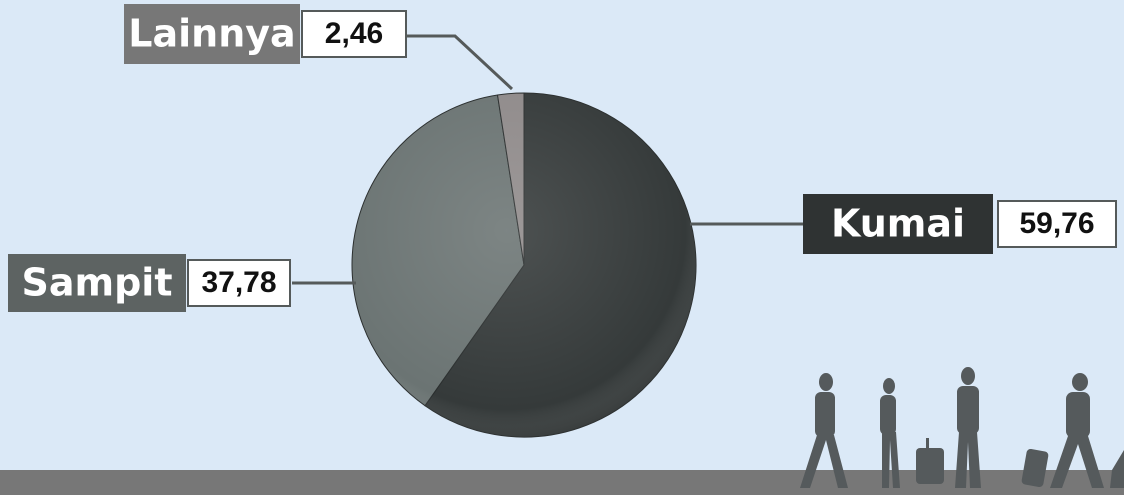 The width and height of the screenshot is (1124, 495). What do you see at coordinates (460, 62) in the screenshot?
I see `leader-line` at bounding box center [460, 62].